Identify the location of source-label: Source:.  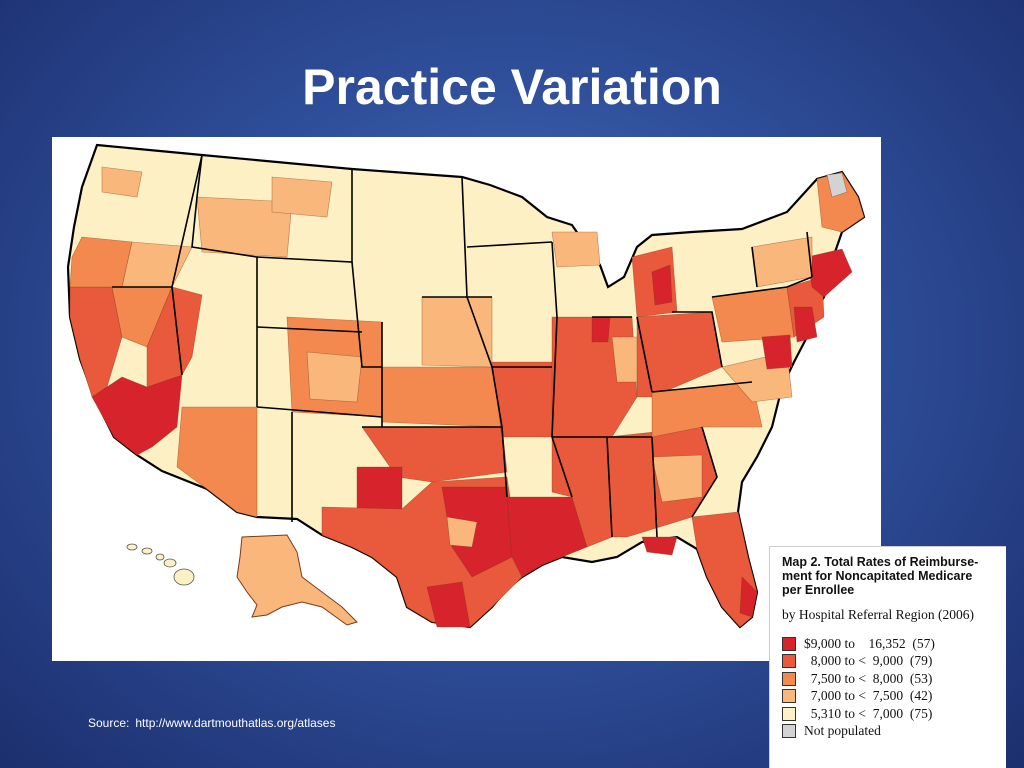
(109, 723).